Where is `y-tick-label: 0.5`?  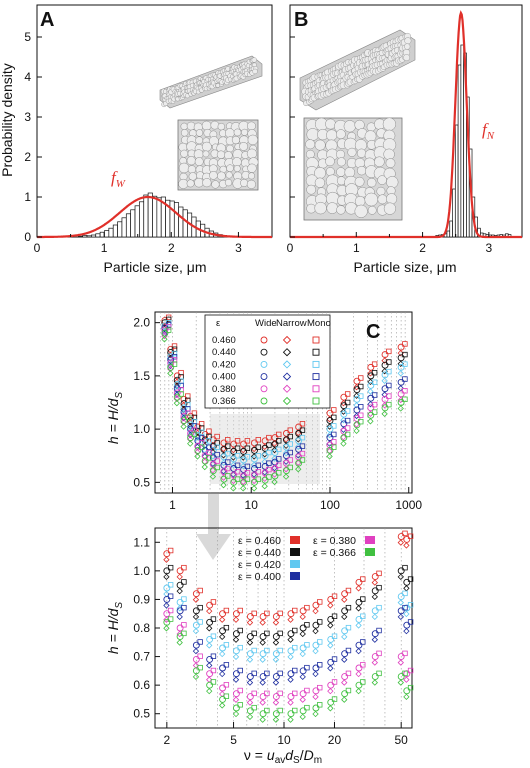
y-tick-label: 0.5 is located at coordinates (141, 482).